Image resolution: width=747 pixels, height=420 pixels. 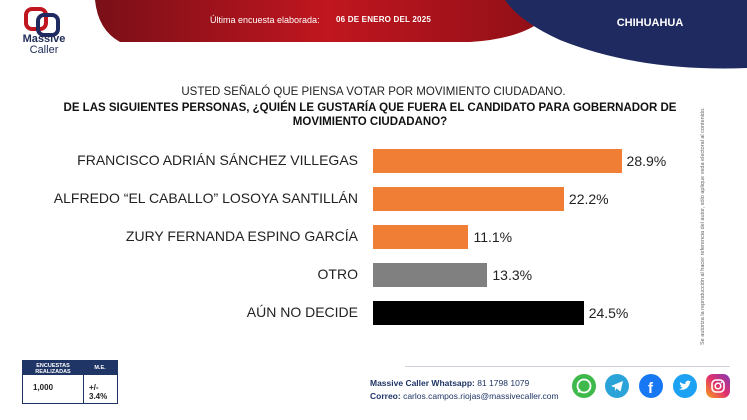 I want to click on svg-text: f, so click(x=651, y=388).